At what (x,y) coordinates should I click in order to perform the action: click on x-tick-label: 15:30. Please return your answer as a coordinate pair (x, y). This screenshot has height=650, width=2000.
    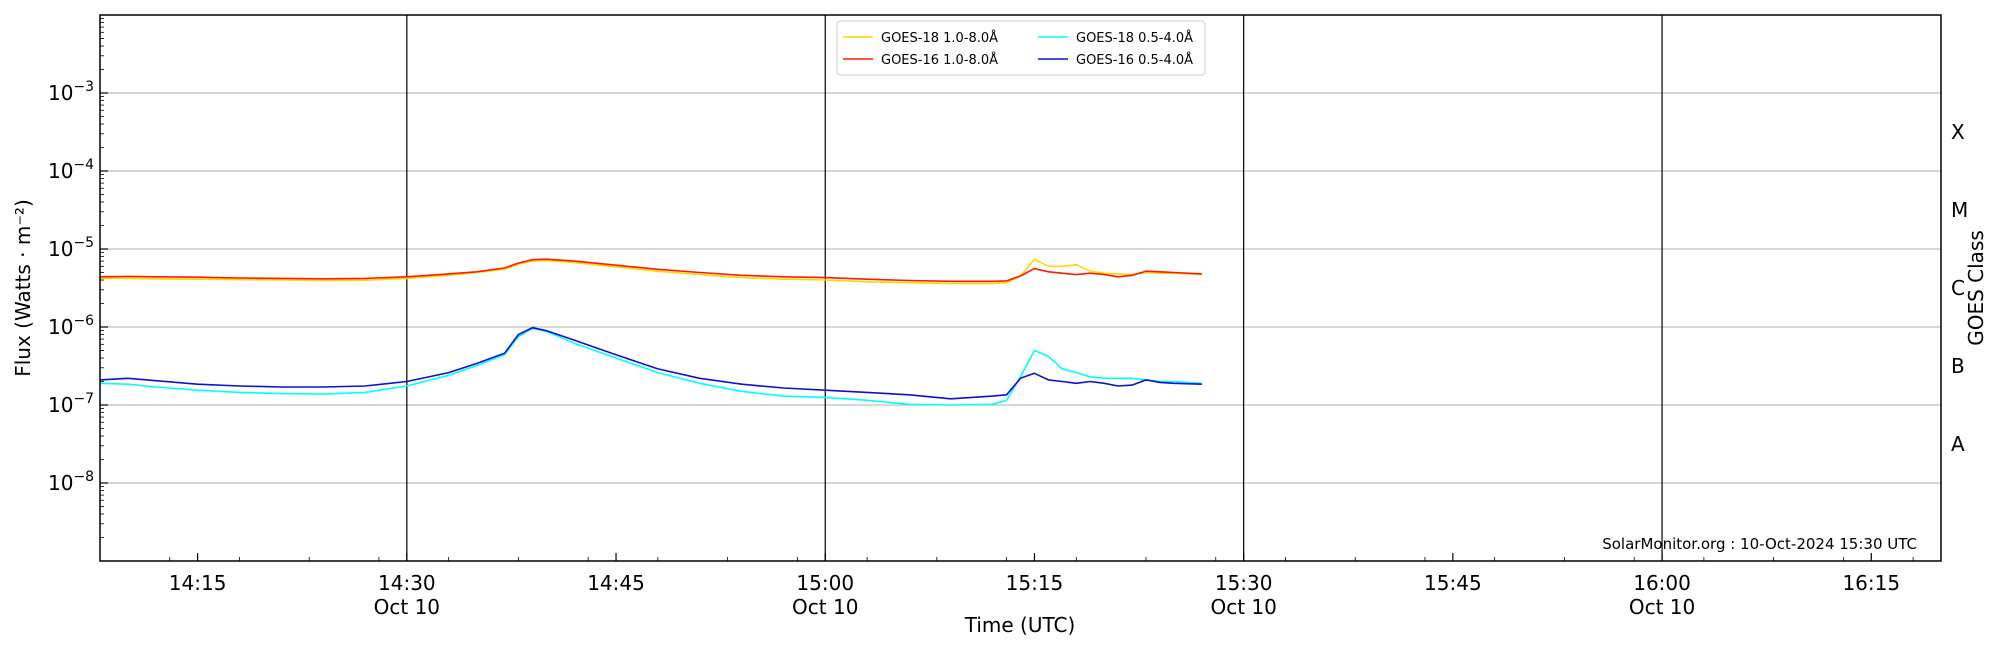
    Looking at the image, I should click on (1244, 583).